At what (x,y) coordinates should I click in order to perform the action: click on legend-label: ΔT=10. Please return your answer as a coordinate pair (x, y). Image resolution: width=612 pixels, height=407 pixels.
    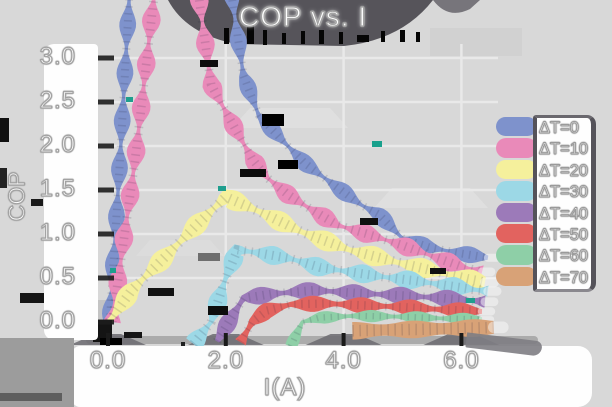
    Looking at the image, I should click on (563, 149).